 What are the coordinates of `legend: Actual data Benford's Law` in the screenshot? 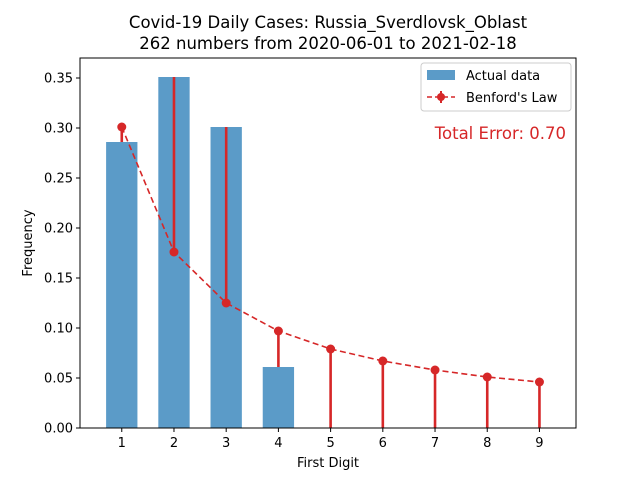 It's located at (496, 87).